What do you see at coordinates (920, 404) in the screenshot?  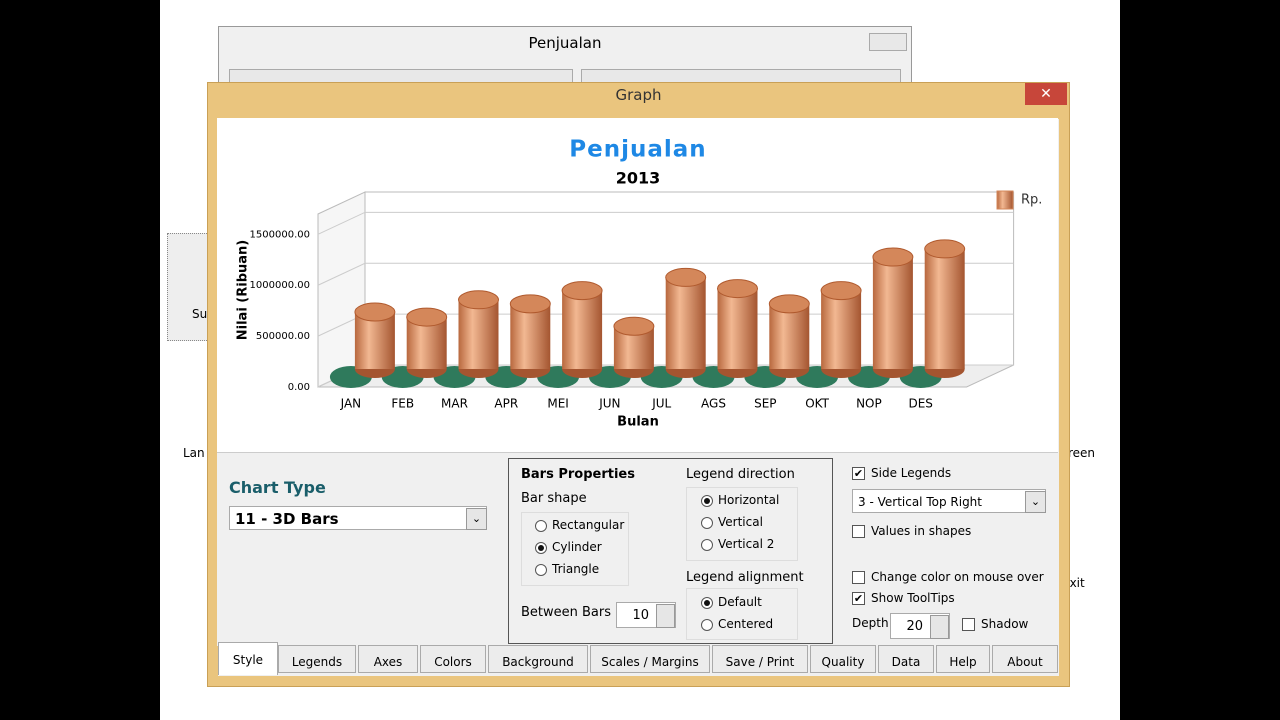 I see `x-tick-label: DES` at bounding box center [920, 404].